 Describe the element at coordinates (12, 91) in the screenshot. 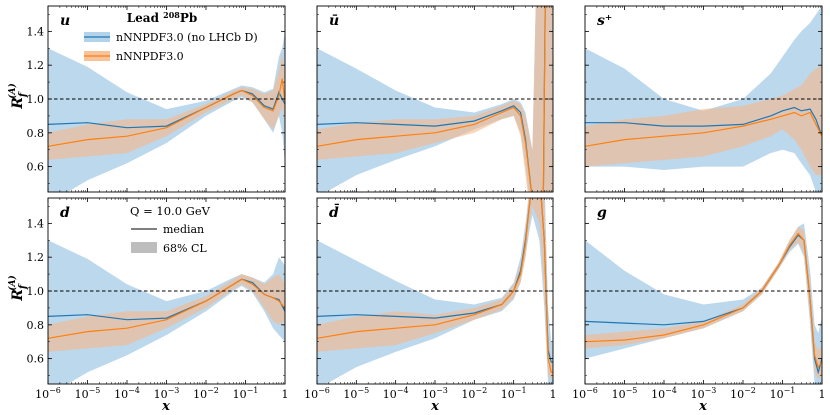

I see `ylabel-top-sup: (A)` at that location.